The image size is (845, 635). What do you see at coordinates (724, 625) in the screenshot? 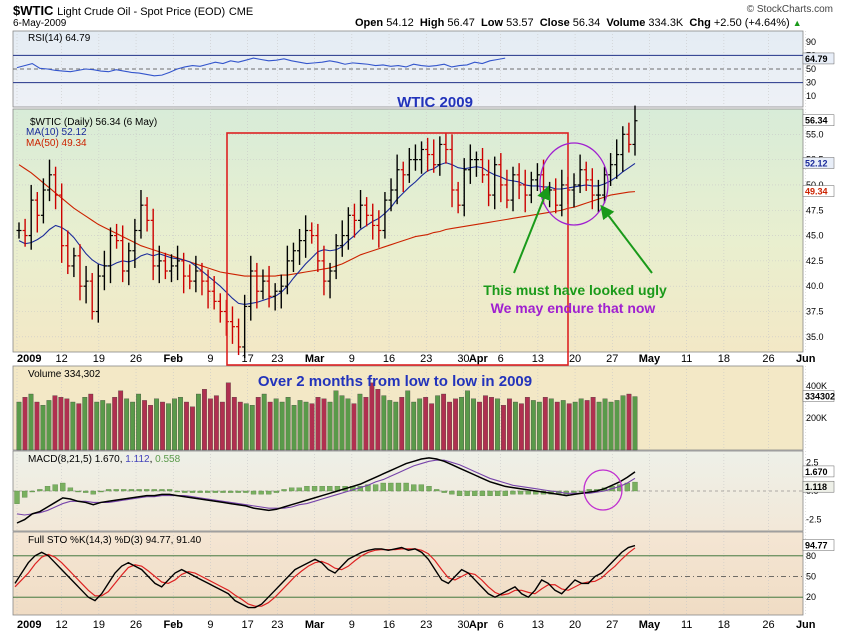
I see `x-tick-label-bottom-20: 18` at bounding box center [724, 625].